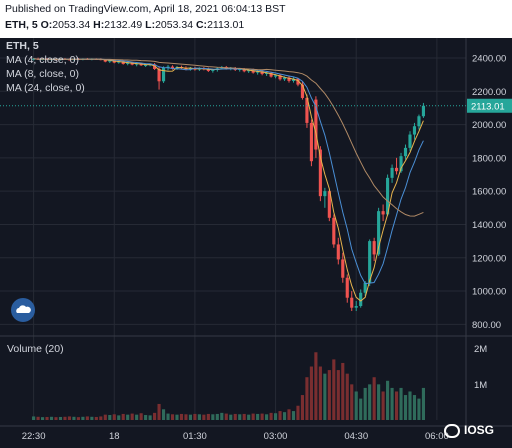 The height and width of the screenshot is (448, 512). What do you see at coordinates (174, 25) in the screenshot?
I see `low-value: 2053.34` at bounding box center [174, 25].